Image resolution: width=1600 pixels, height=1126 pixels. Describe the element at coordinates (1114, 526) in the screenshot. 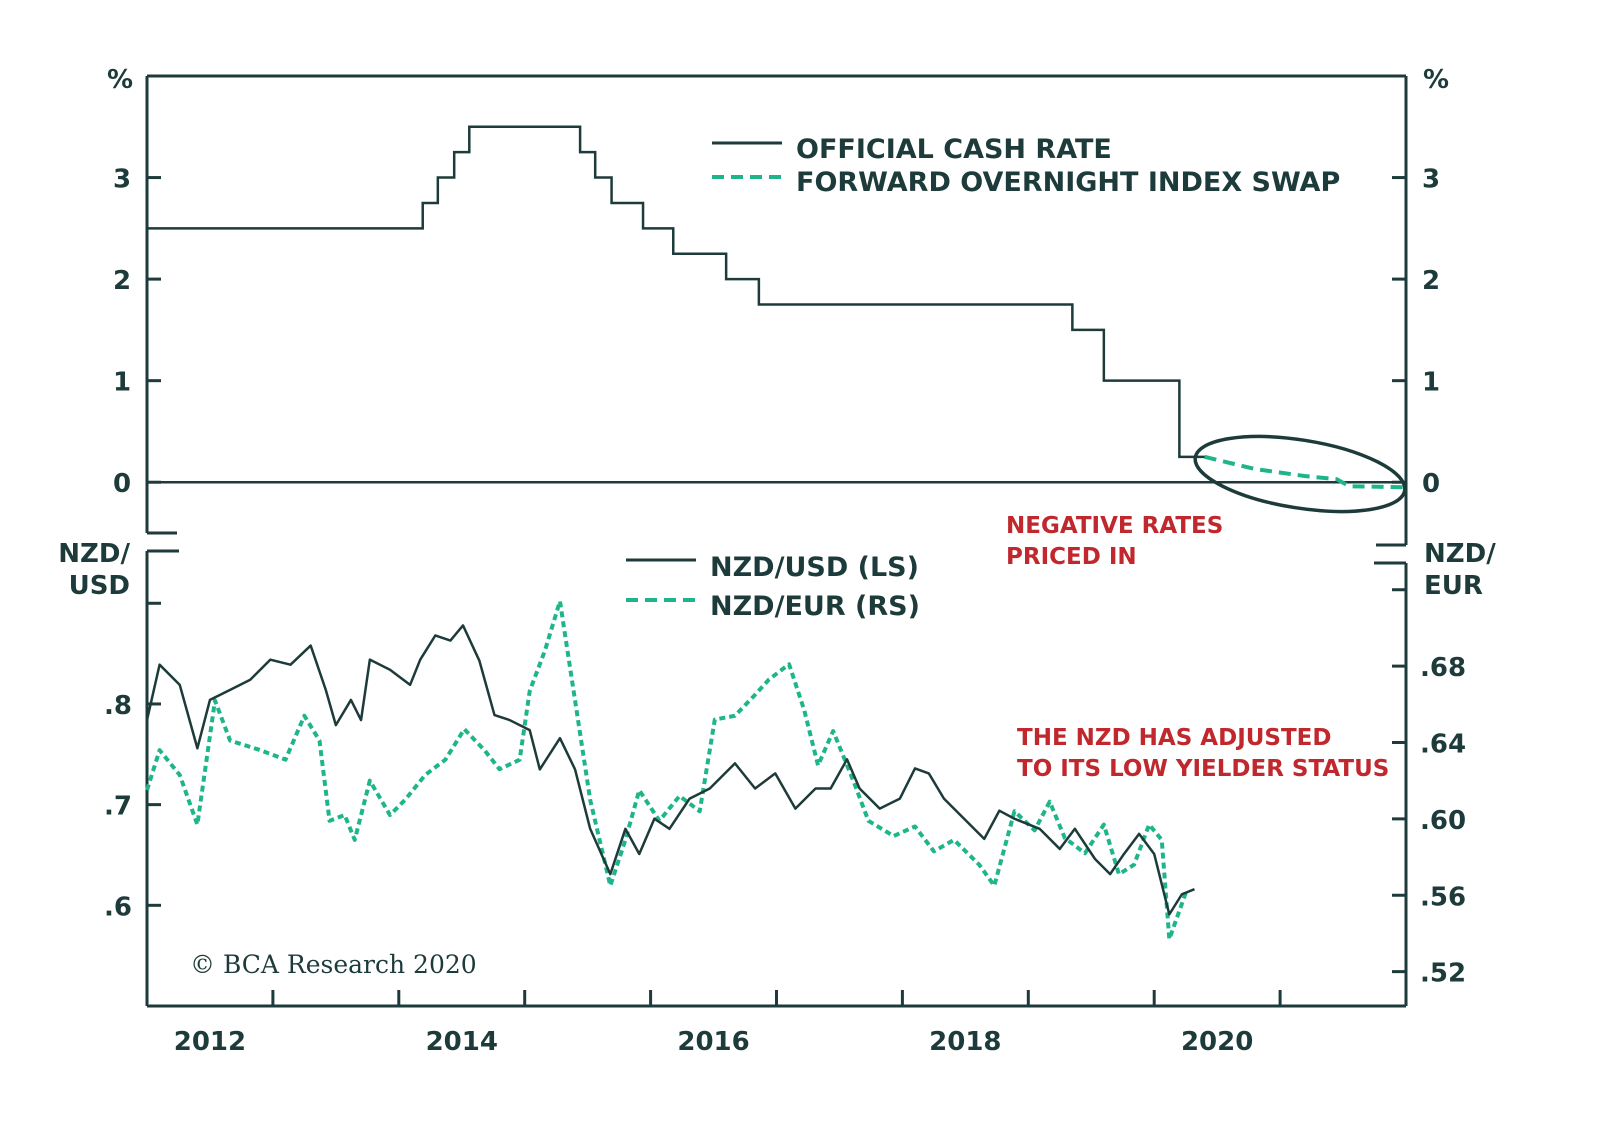

I see `annotation-negative-rates-line1: NEGATIVE RATES` at that location.